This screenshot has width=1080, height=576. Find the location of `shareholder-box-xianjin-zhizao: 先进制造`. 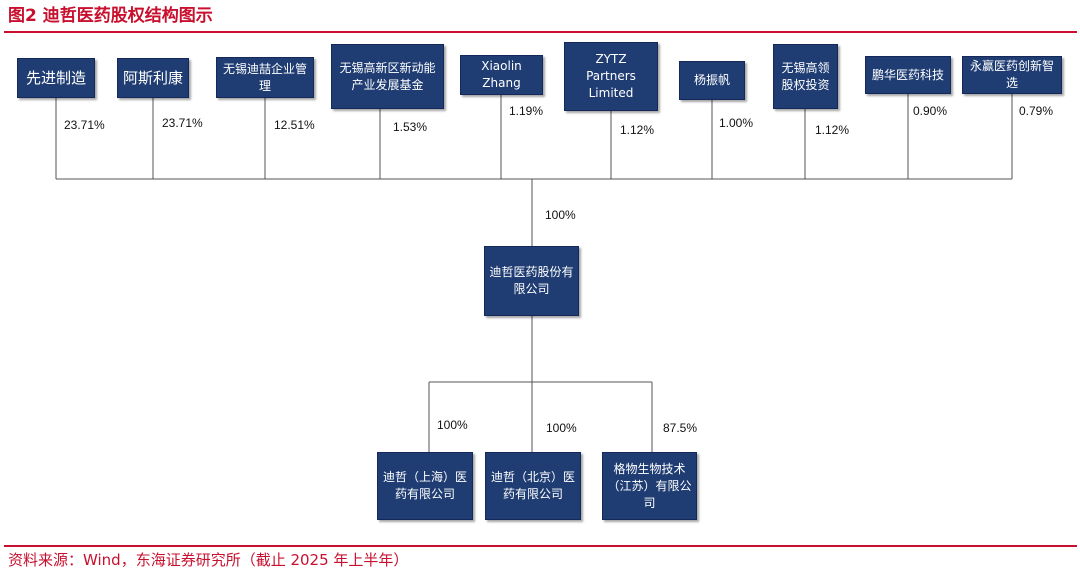

shareholder-box-xianjin-zhizao: 先进制造 is located at coordinates (56, 78).